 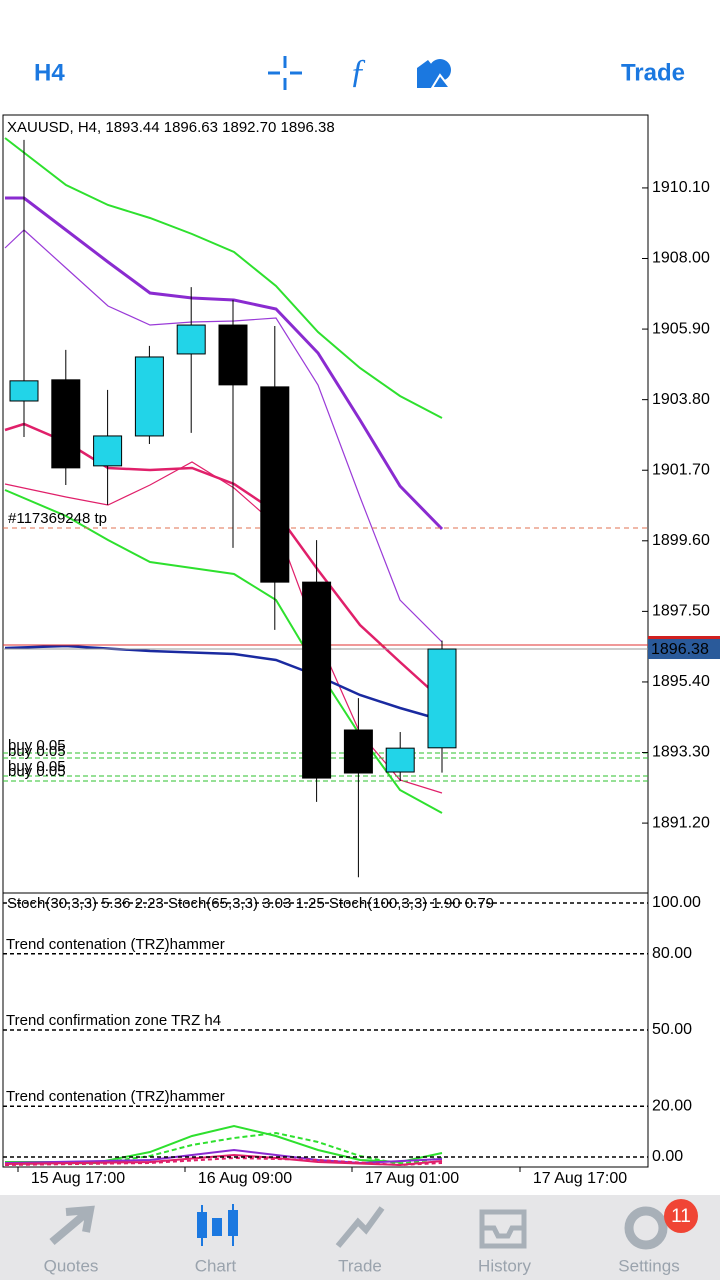 What do you see at coordinates (285, 73) in the screenshot?
I see `crosshair-button` at bounding box center [285, 73].